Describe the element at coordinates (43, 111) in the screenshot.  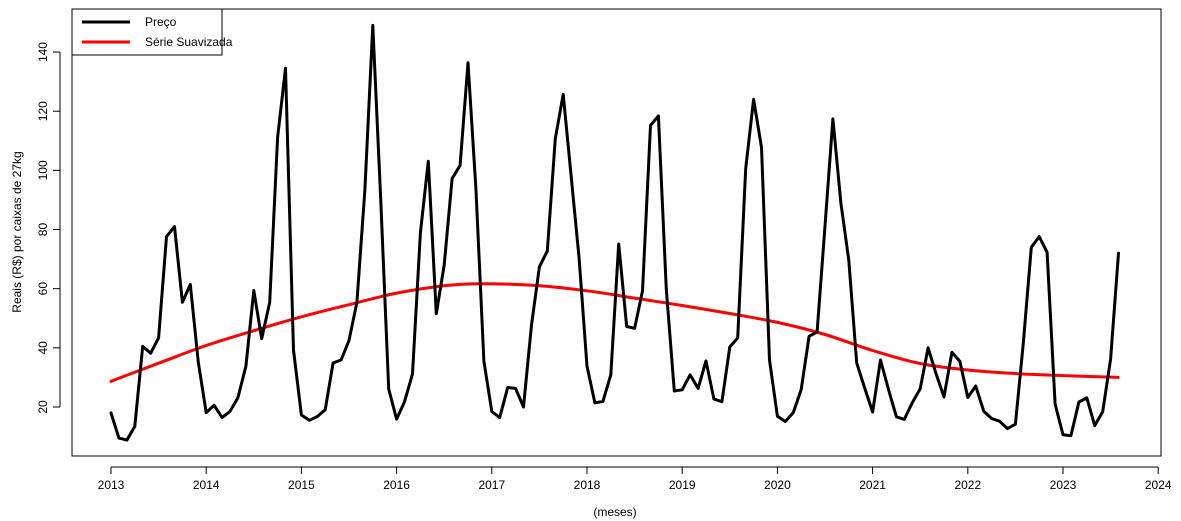
I see `y-tick-label: 120` at that location.